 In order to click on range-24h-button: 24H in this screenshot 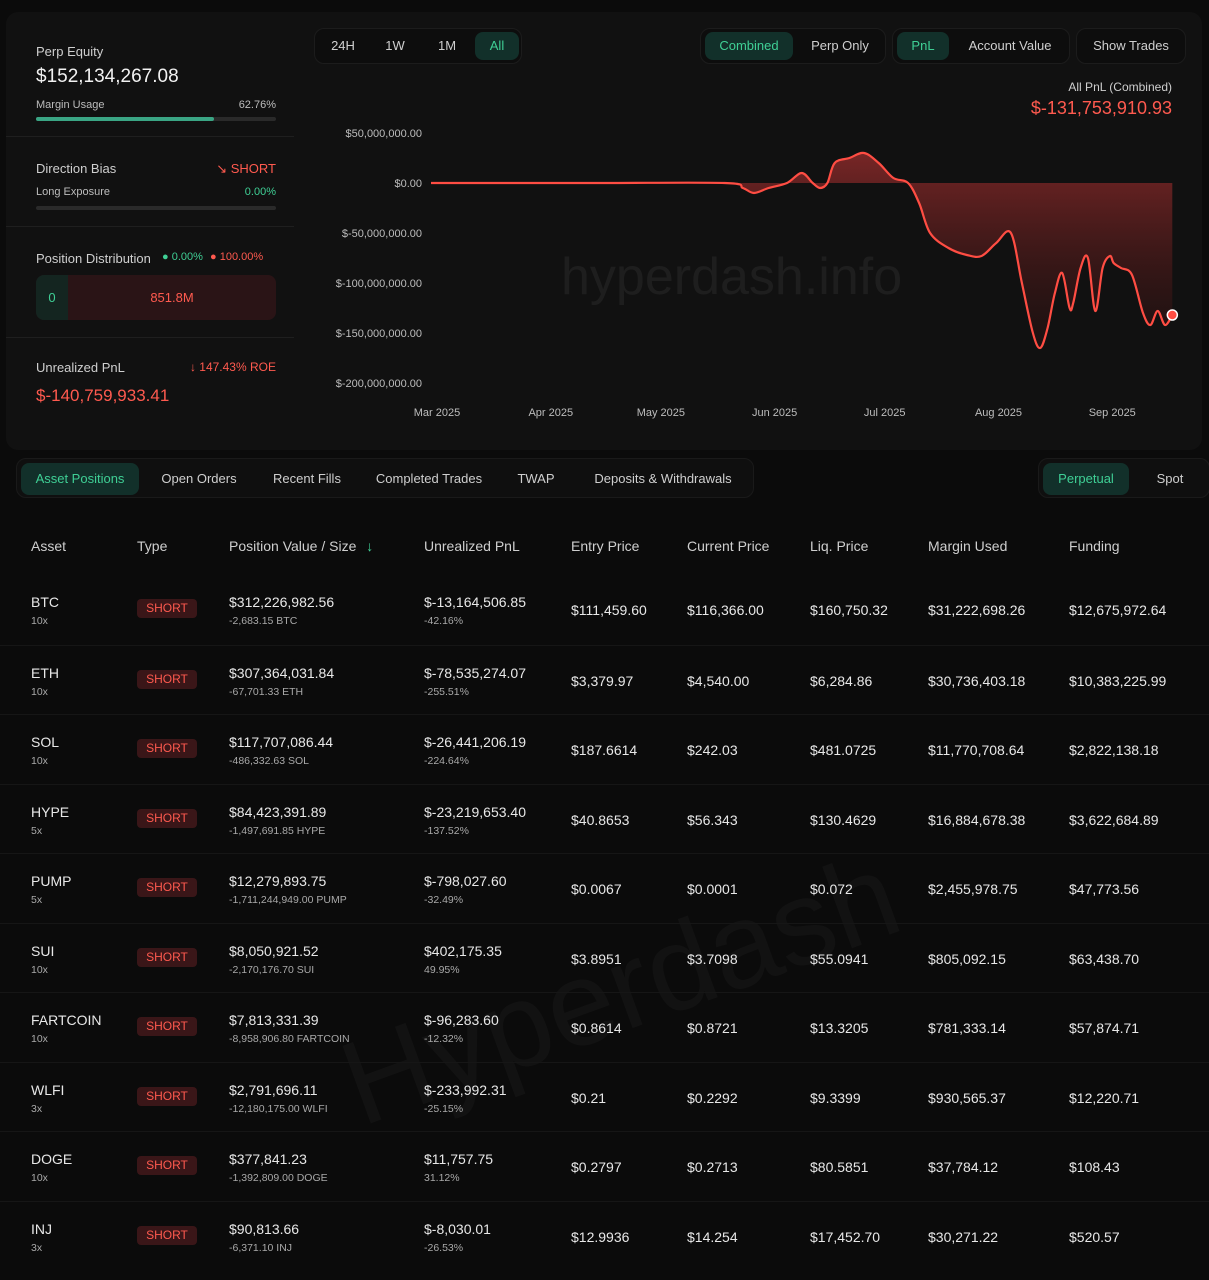, I will do `click(343, 45)`.